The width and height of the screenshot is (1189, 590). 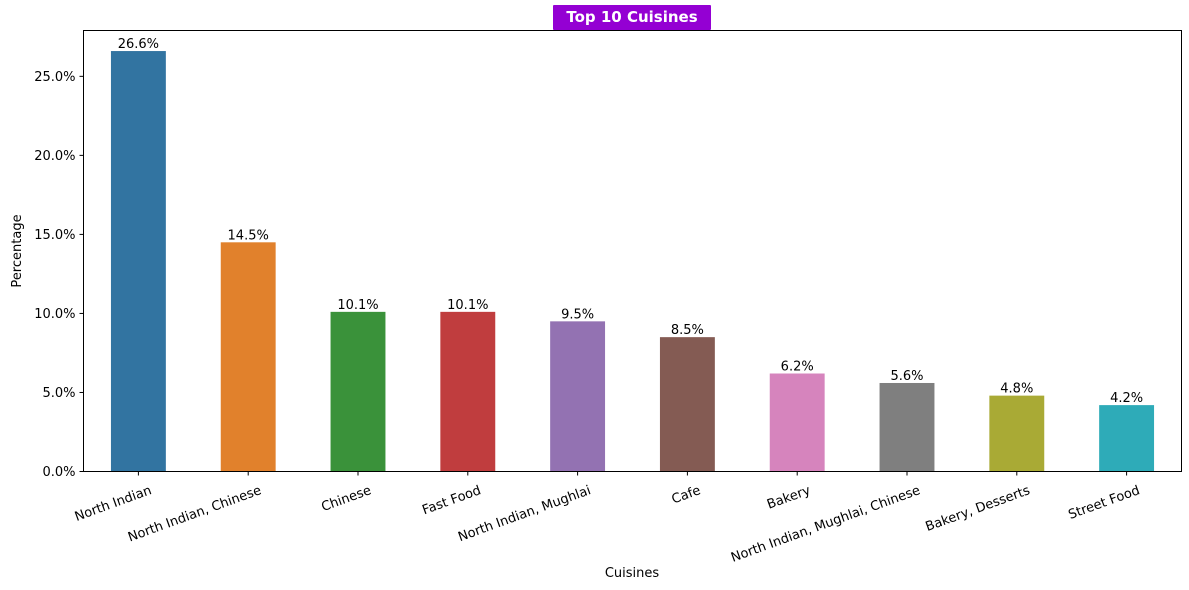 I want to click on data-label: 9.5%, so click(x=577, y=314).